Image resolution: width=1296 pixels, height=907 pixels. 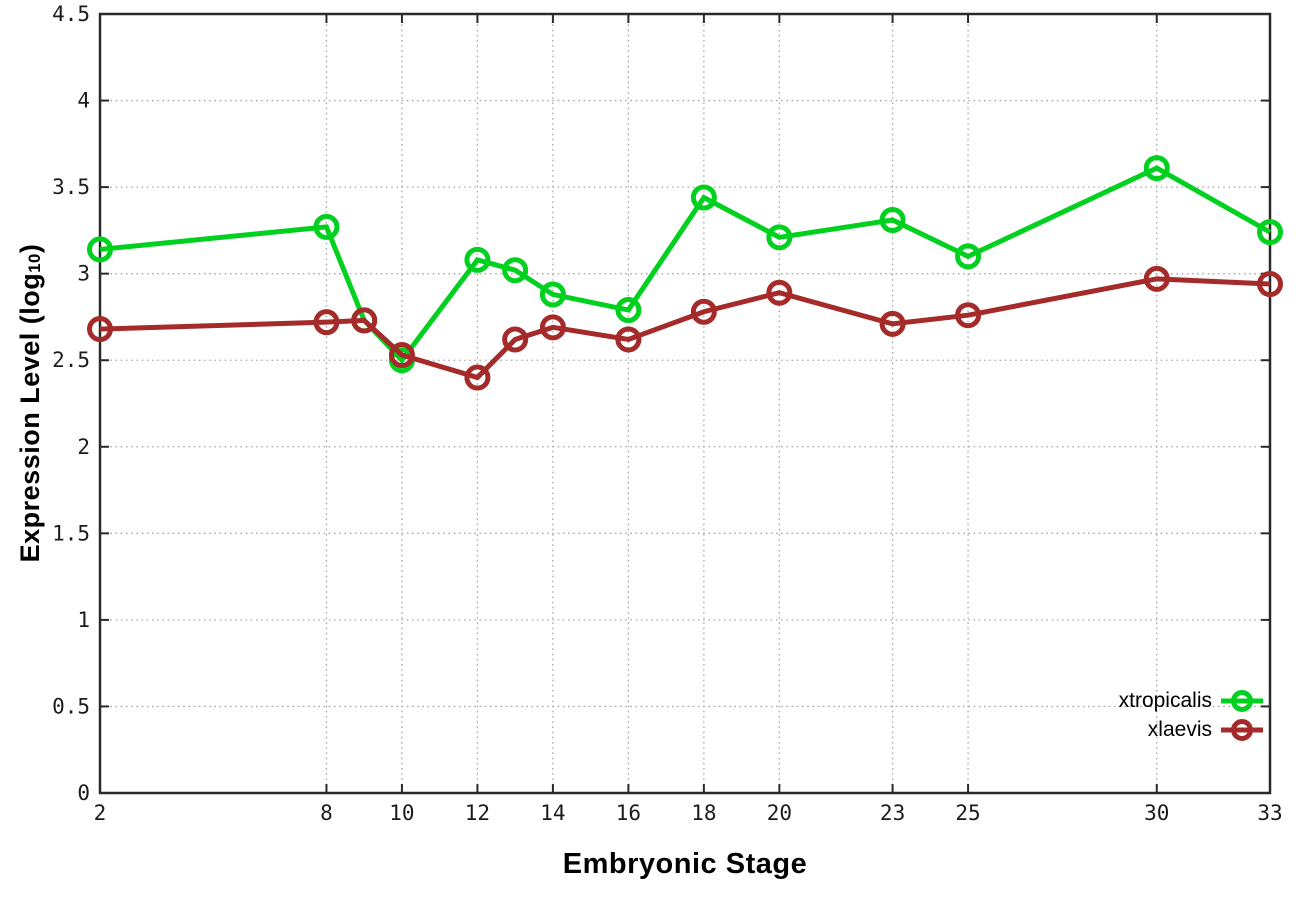 What do you see at coordinates (685, 864) in the screenshot?
I see `x-axis-title: Embryonic Stage` at bounding box center [685, 864].